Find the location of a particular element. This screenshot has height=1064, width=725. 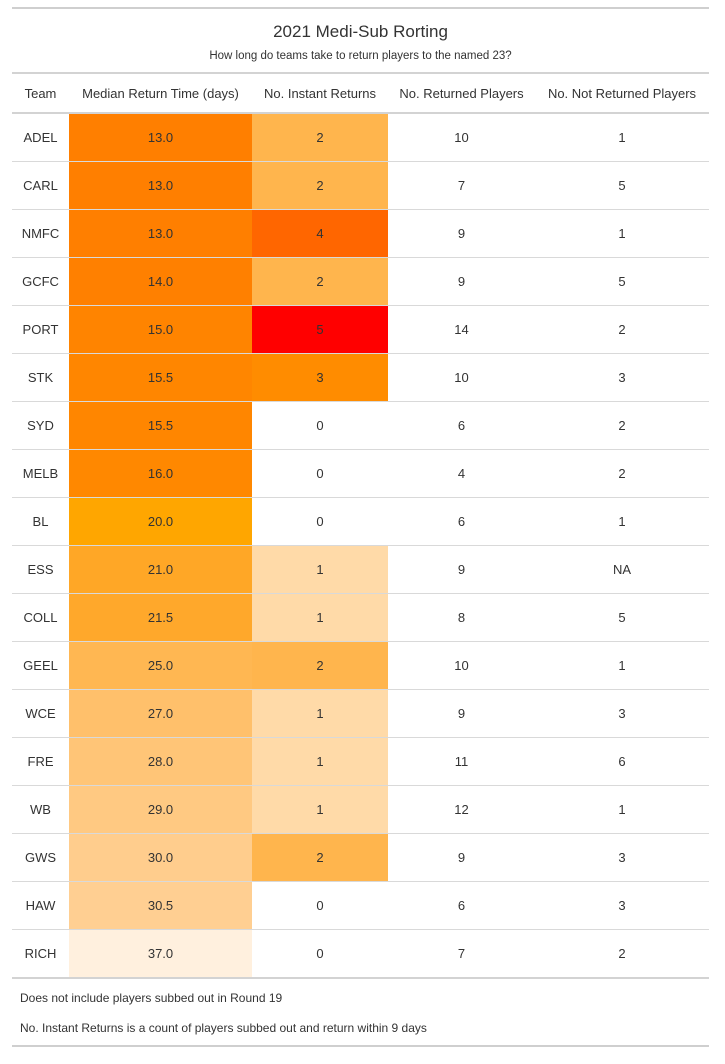

cell-team: ESS is located at coordinates (40, 569).